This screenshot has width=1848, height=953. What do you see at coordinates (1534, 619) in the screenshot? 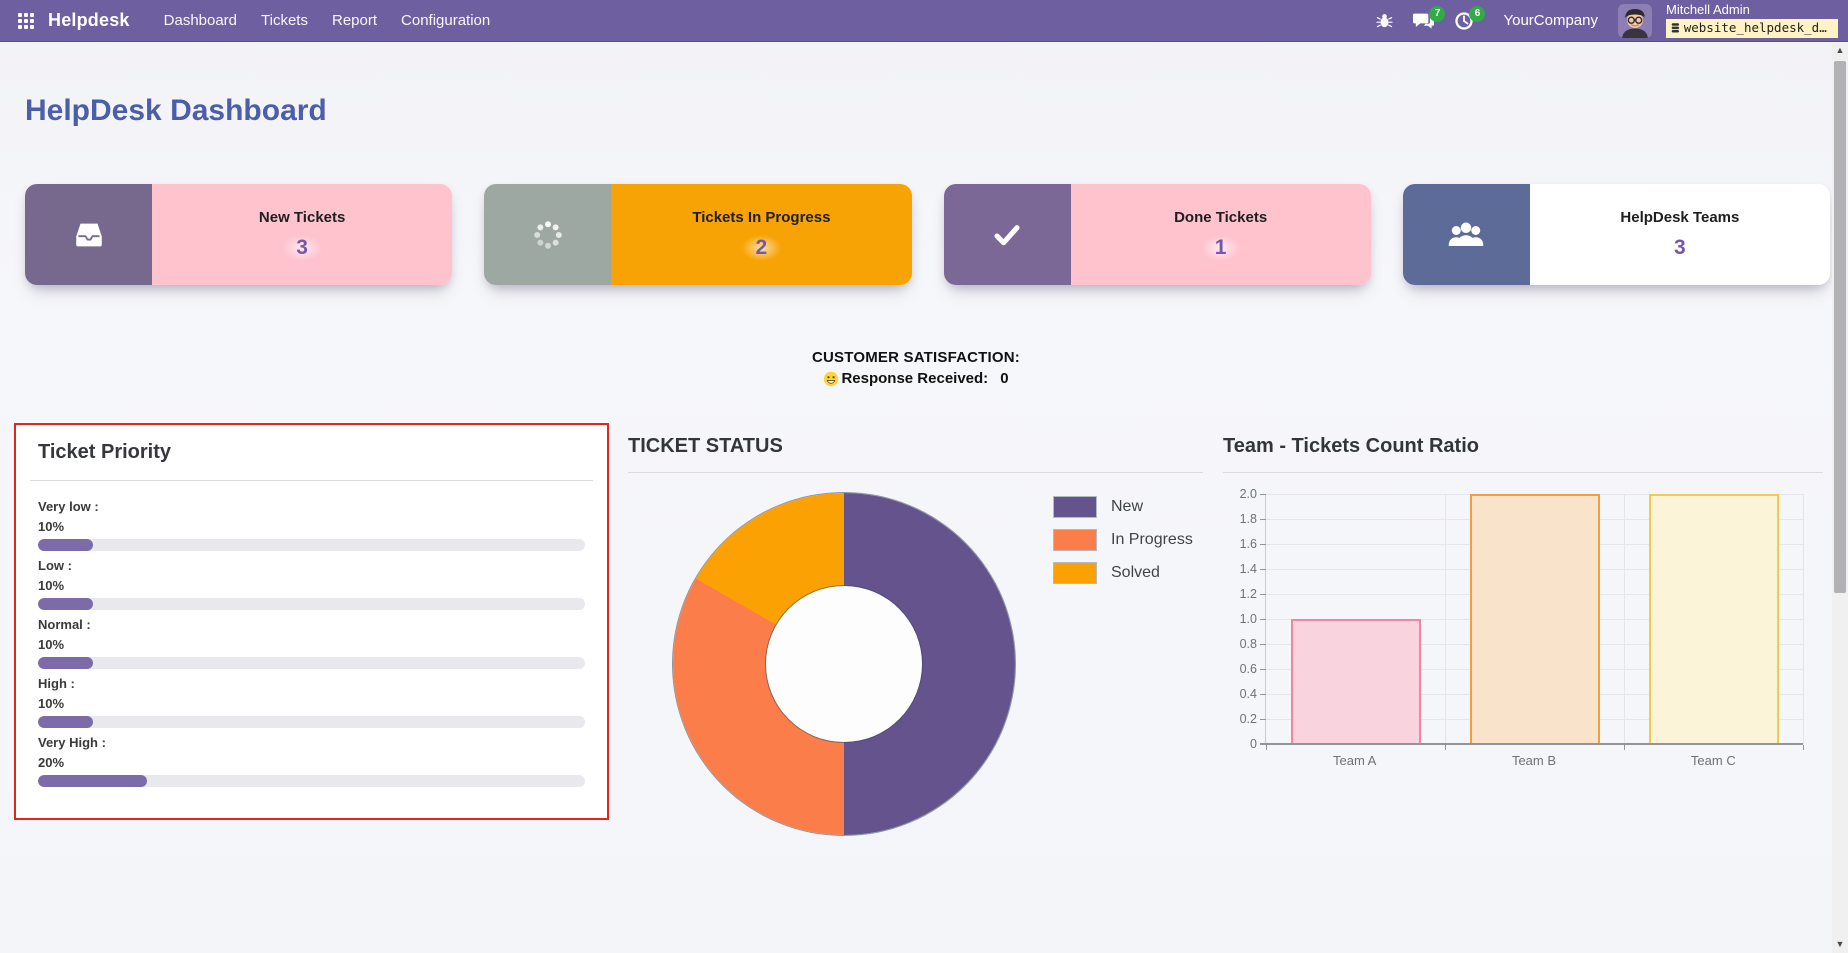
I see `bar-team-b` at bounding box center [1534, 619].